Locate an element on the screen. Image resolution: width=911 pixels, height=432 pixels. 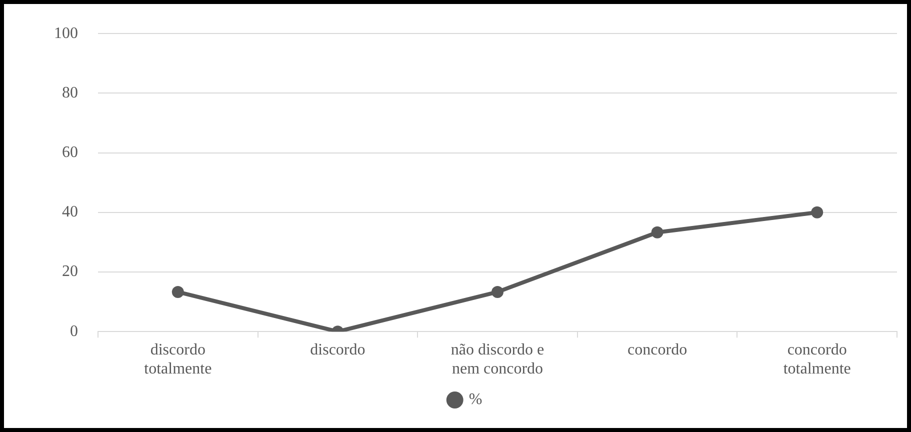
y-tick-label: 100 is located at coordinates (66, 33).